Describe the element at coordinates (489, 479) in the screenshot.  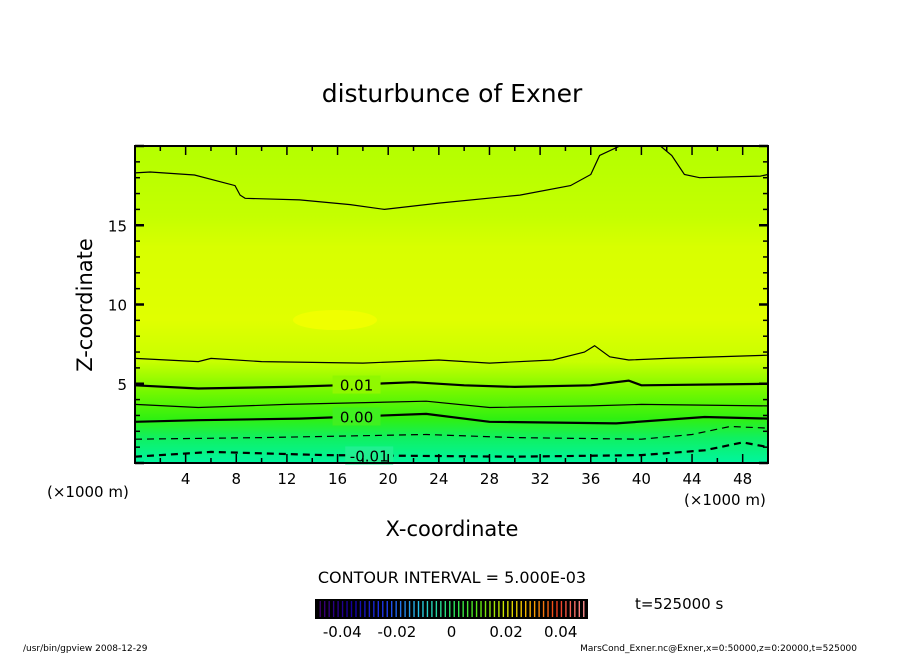
I see `x-tick-label: 28` at that location.